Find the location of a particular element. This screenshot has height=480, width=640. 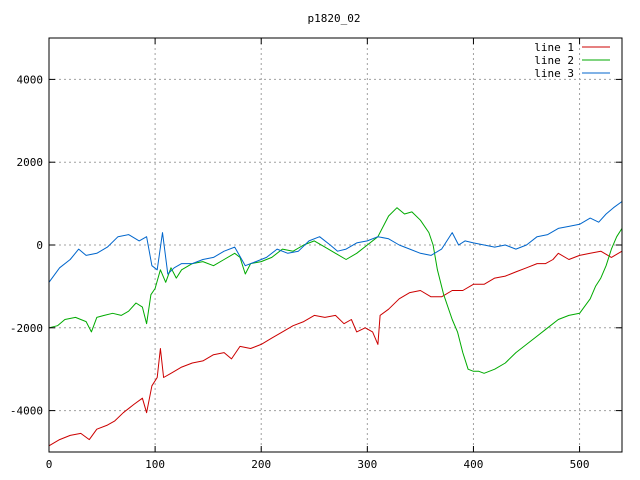

y-tick-label: 2000 is located at coordinates (30, 162).